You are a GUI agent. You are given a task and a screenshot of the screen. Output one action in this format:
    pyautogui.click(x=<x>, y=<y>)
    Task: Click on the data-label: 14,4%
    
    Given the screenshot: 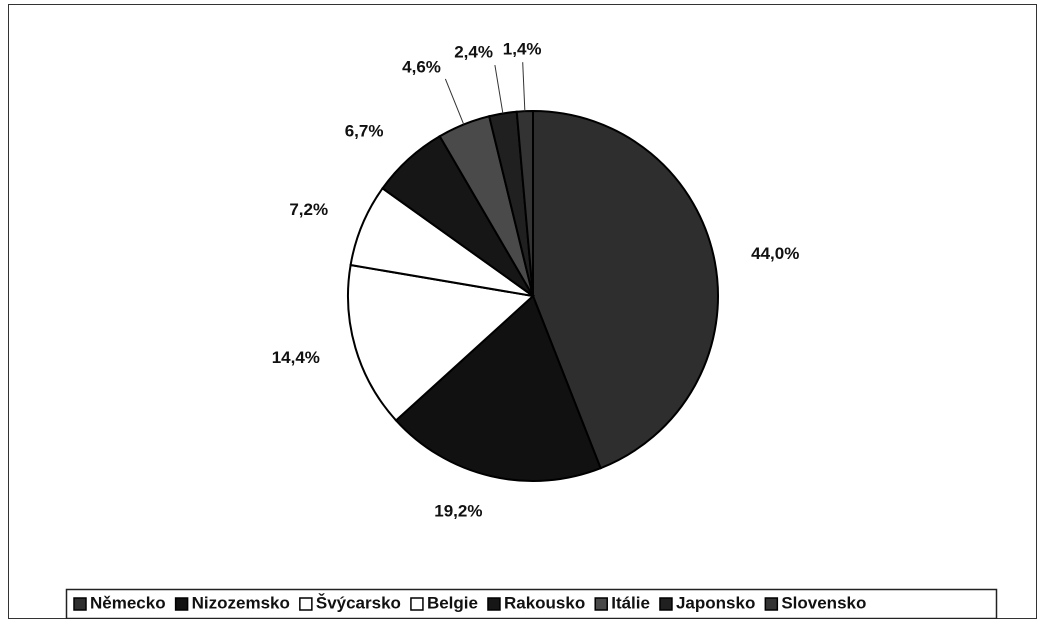 What is the action you would take?
    pyautogui.click(x=296, y=357)
    